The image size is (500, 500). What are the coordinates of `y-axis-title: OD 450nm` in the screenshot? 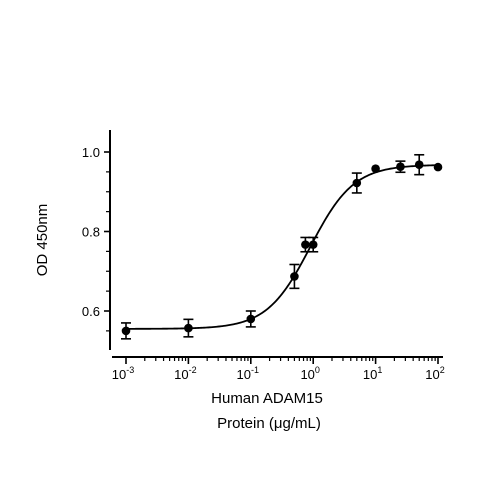 It's located at (42, 240).